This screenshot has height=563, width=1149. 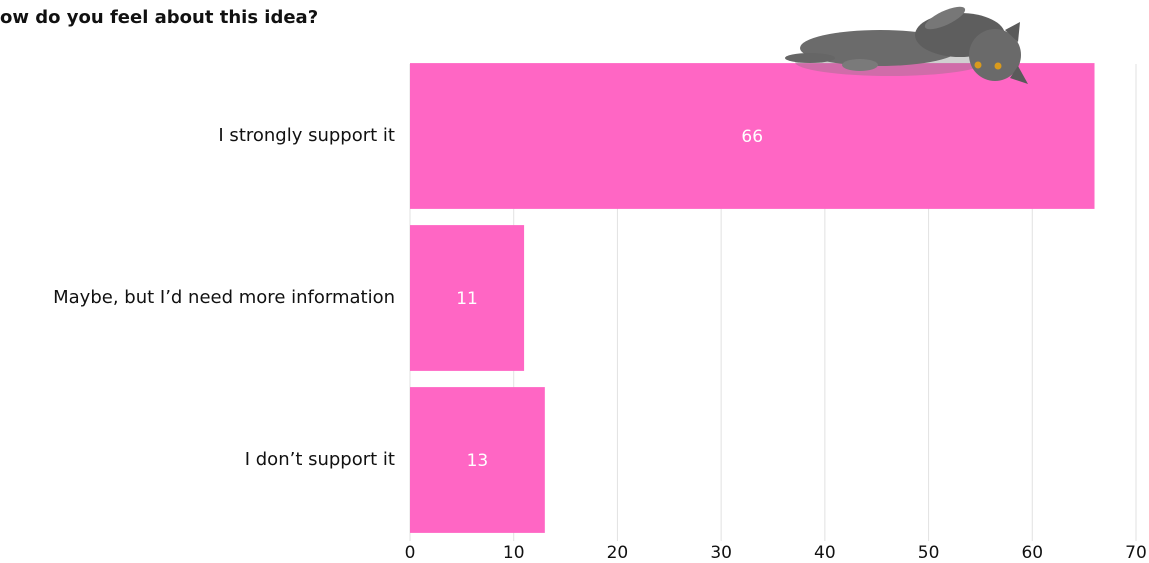 I want to click on value-label: 66, so click(x=752, y=137).